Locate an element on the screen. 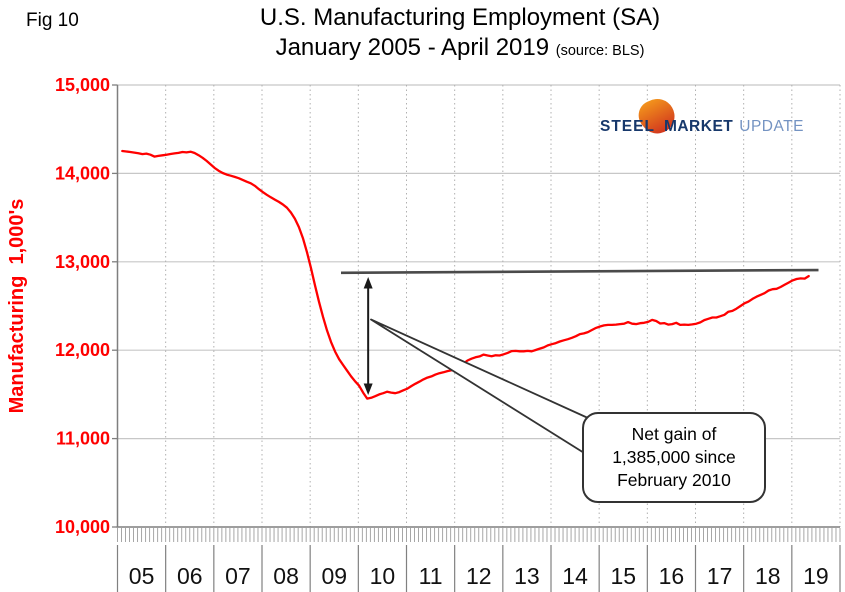 This screenshot has width=845, height=592. steel-market-update-logo: STEEL MARKET UPDATE is located at coordinates (702, 118).